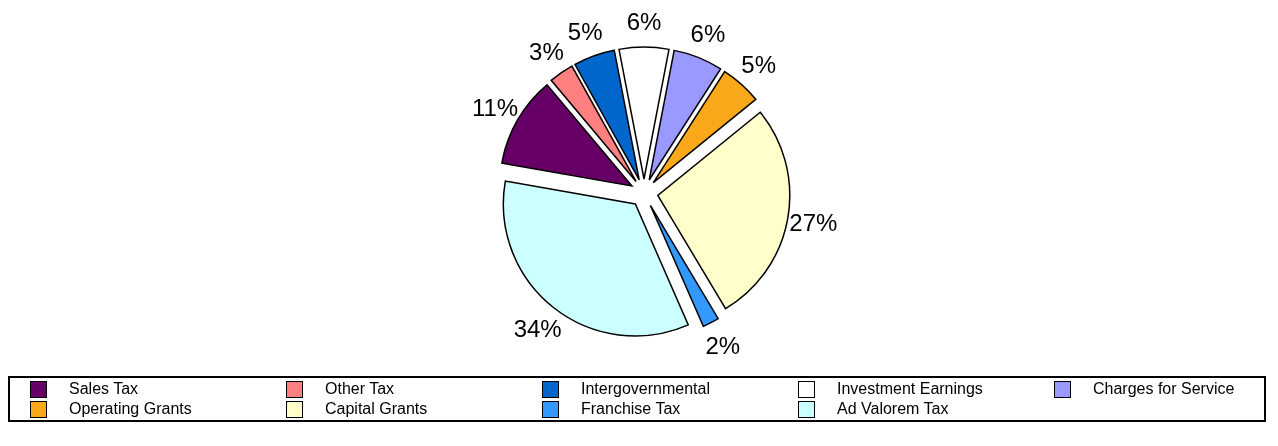 The height and width of the screenshot is (446, 1278). I want to click on data-label: 34%, so click(537, 328).